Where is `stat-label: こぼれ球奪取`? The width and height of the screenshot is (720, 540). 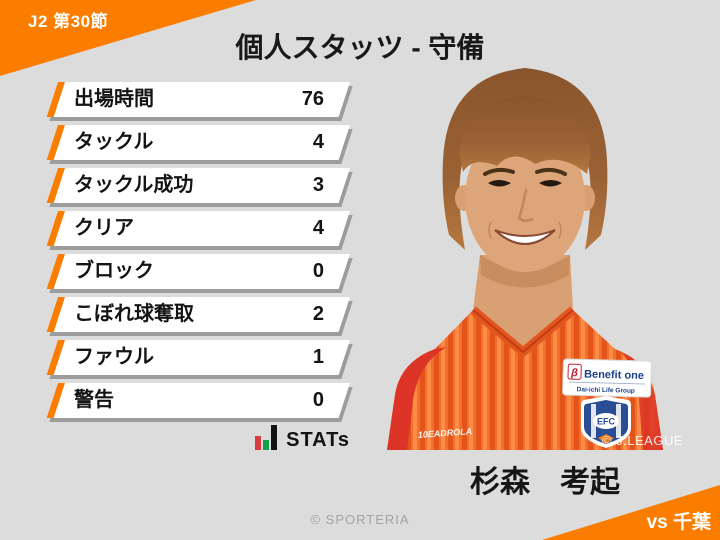 stat-label: こぼれ球奪取 is located at coordinates (134, 314).